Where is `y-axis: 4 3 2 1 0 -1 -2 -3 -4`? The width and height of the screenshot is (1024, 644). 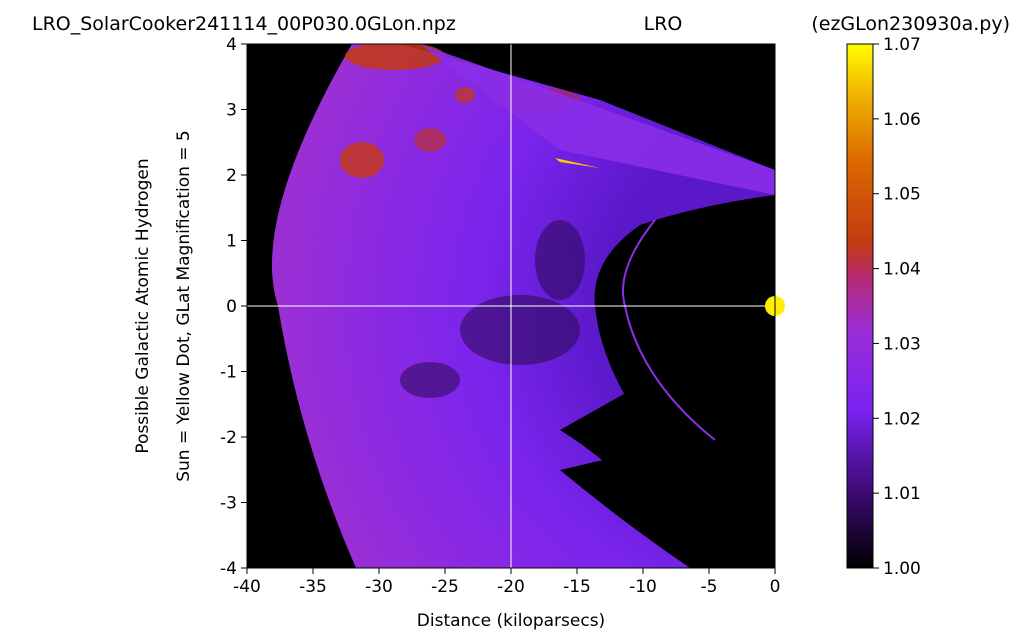 y-axis: 4 3 2 1 0 -1 -2 -3 -4 is located at coordinates (233, 307).